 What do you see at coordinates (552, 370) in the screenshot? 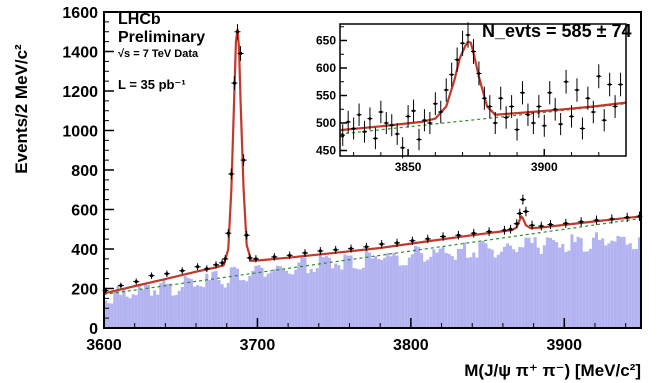
I see `x-axis-title: M(J/ψ π⁺ π⁻) [MeV/c²]` at bounding box center [552, 370].